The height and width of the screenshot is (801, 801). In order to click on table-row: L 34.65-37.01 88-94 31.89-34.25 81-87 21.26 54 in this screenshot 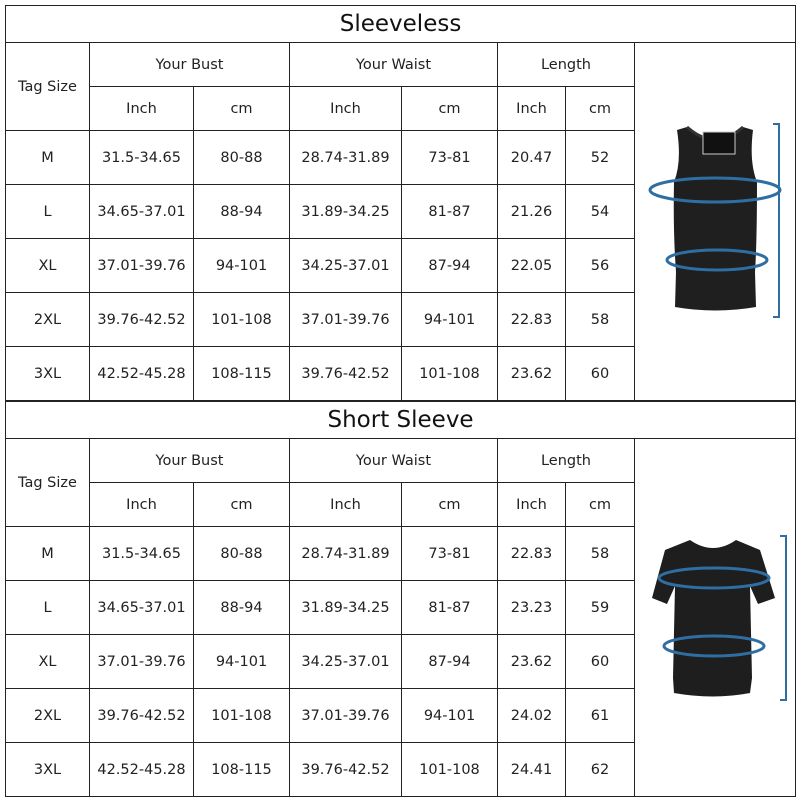, I will do `click(400, 211)`.